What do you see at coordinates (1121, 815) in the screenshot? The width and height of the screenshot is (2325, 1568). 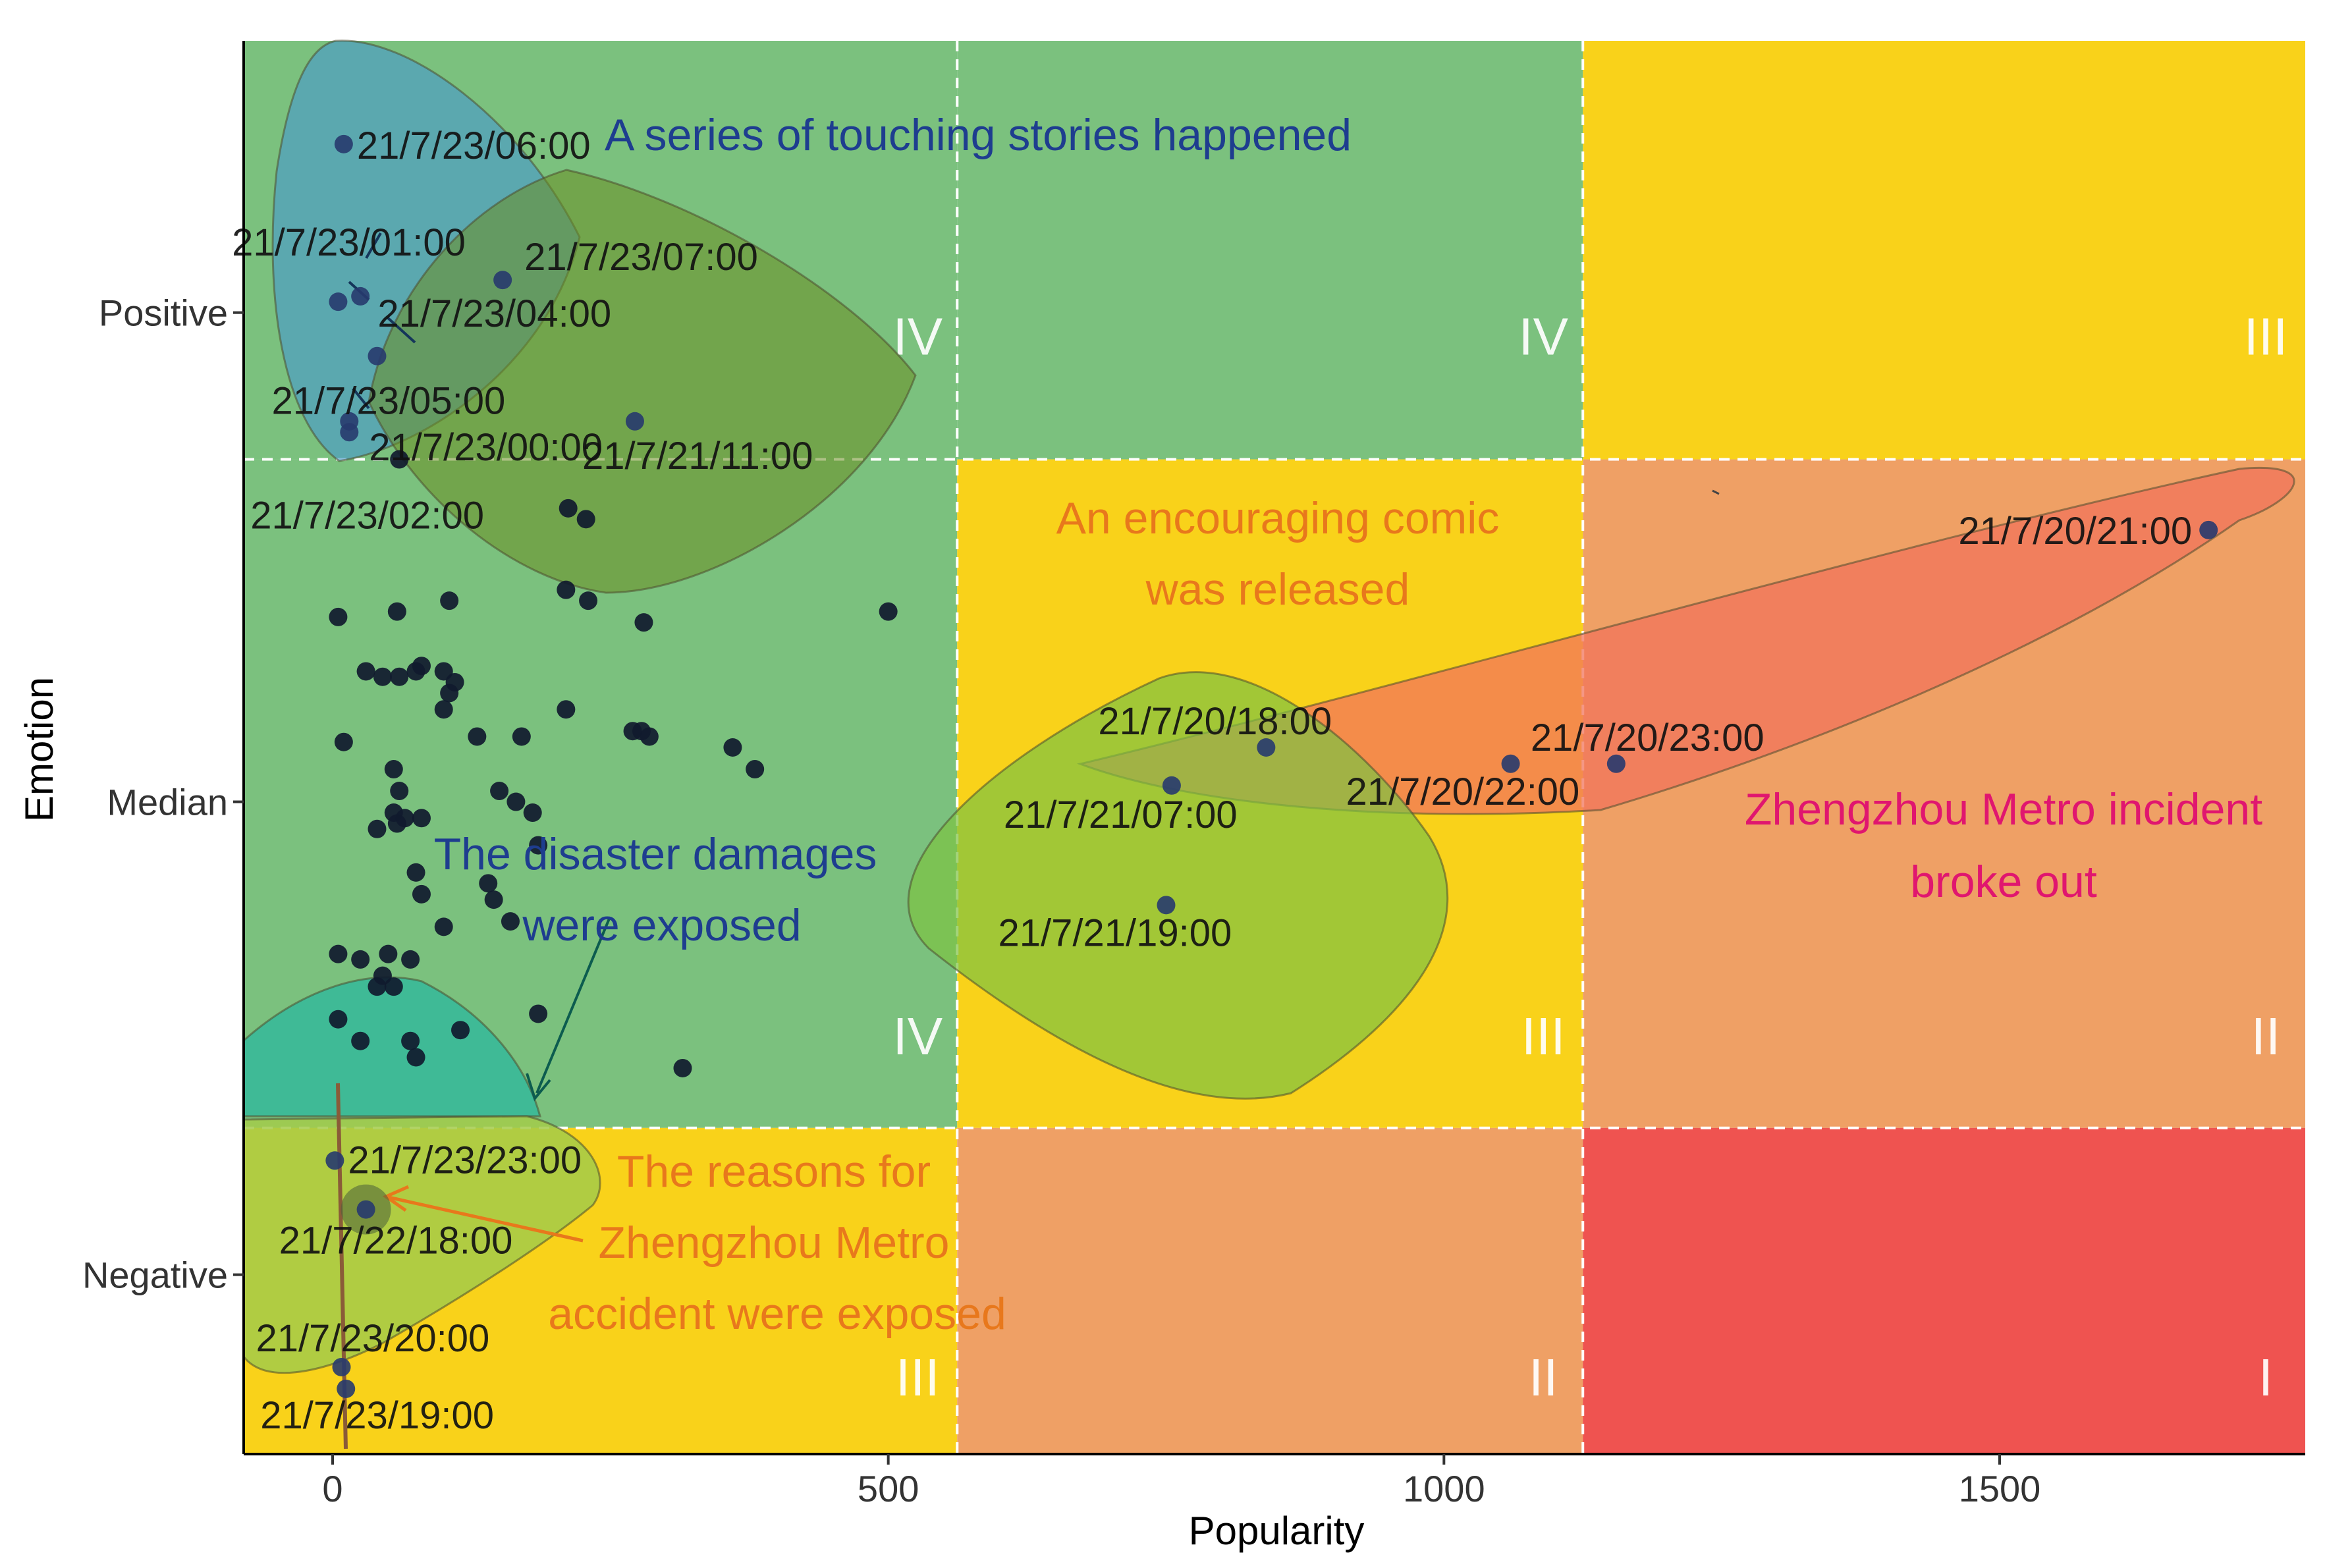 I see `point-label: 21/7/21/07:00` at bounding box center [1121, 815].